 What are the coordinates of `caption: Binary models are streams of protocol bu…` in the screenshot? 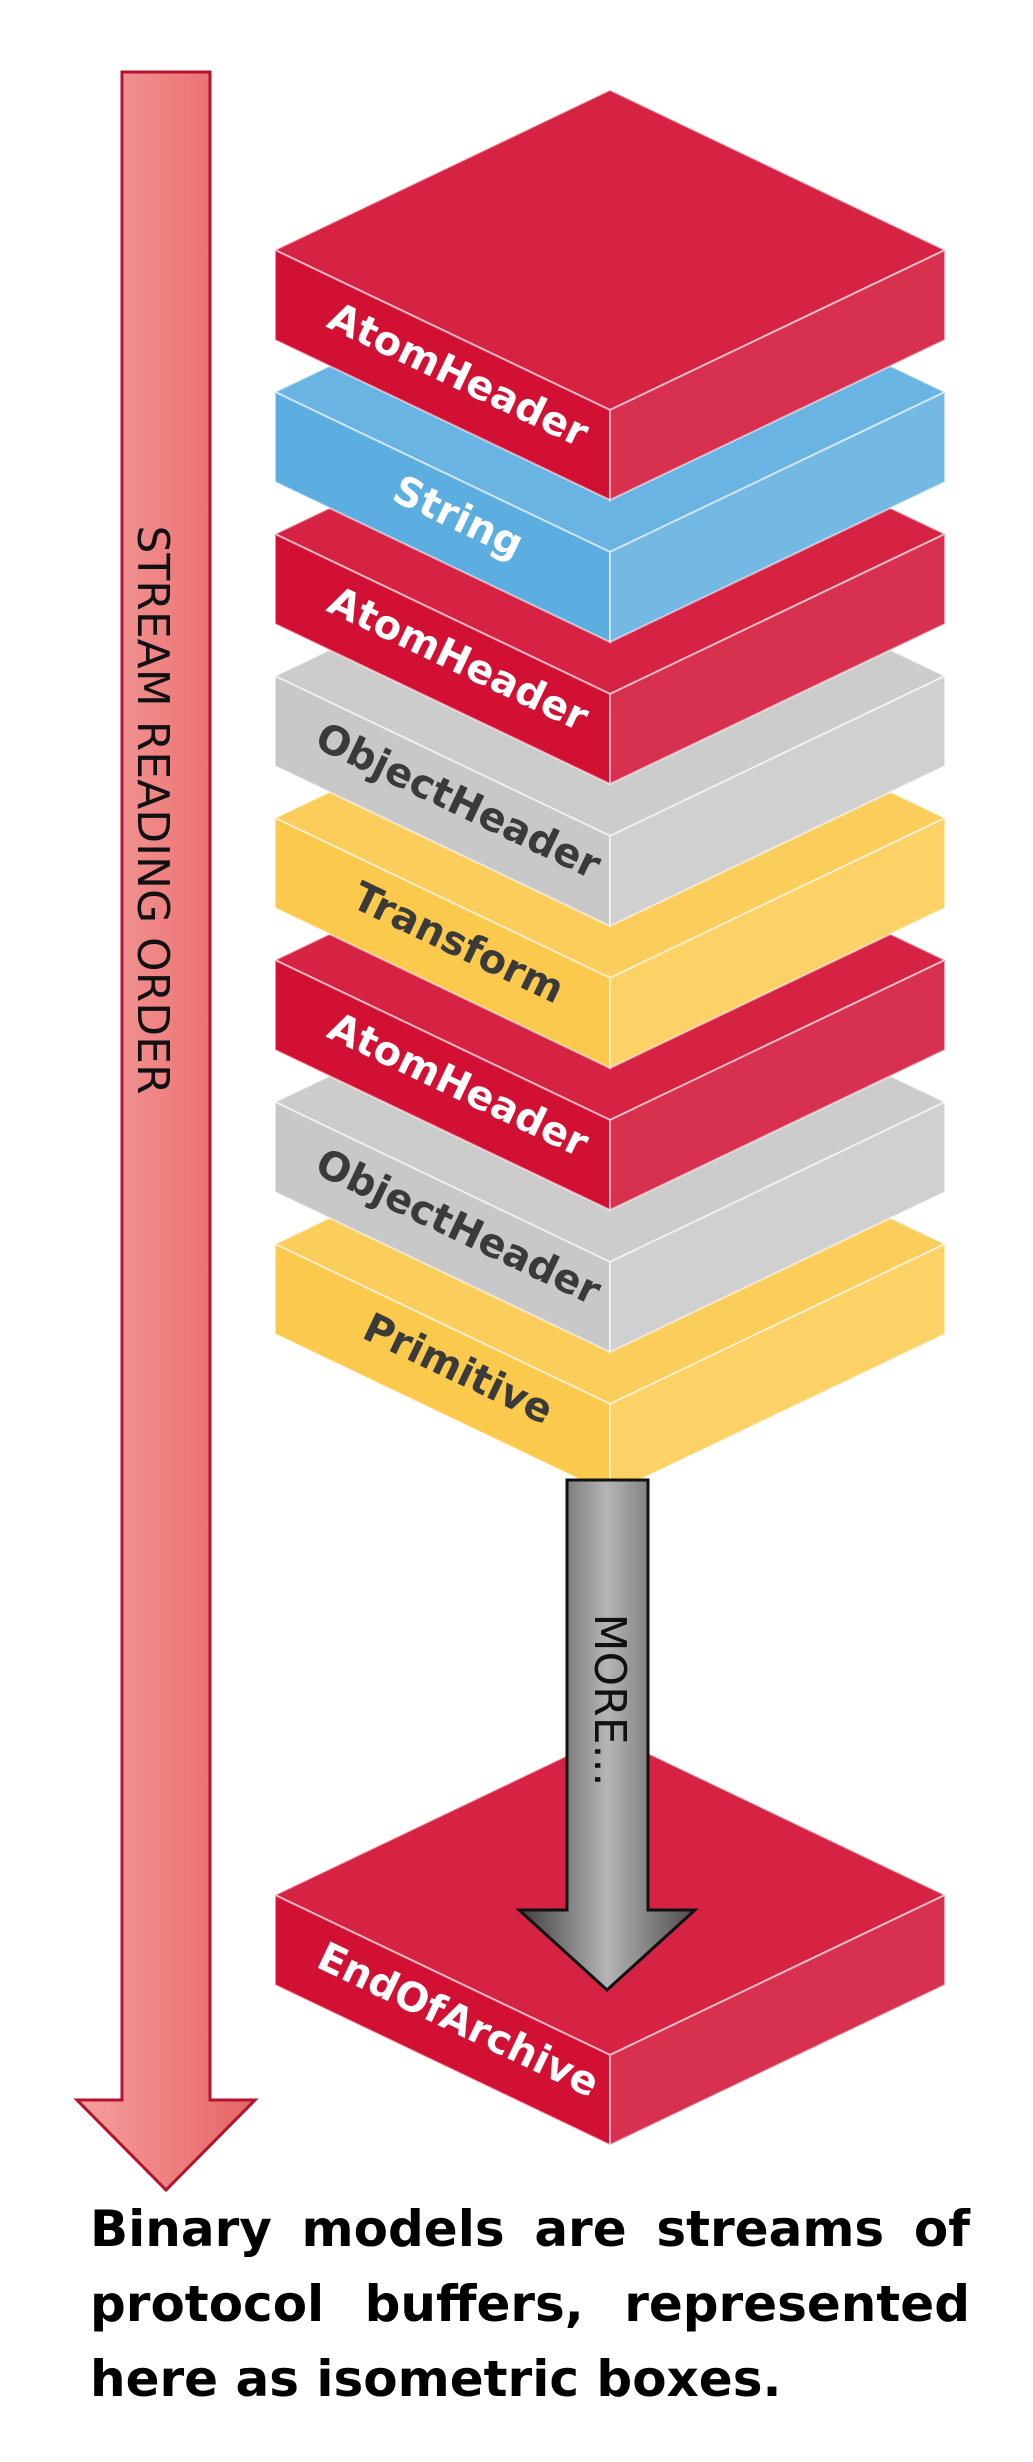 It's located at (530, 2304).